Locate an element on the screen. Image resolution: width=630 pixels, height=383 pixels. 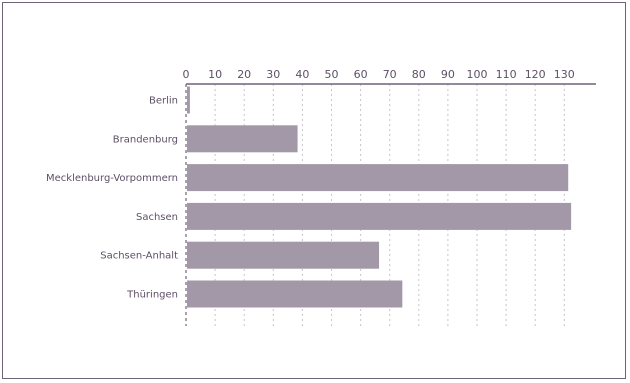
x-tick-label: 110 is located at coordinates (506, 74).